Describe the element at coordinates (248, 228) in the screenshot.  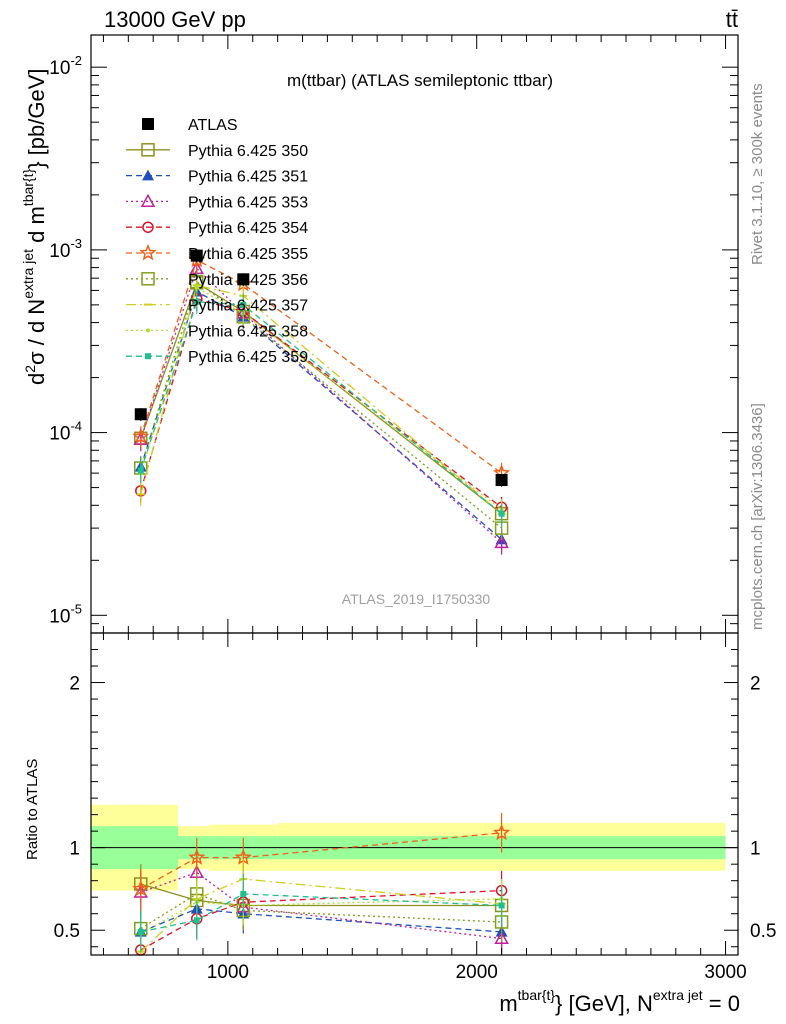
I see `legend-label: Pythia 6.425 354` at that location.